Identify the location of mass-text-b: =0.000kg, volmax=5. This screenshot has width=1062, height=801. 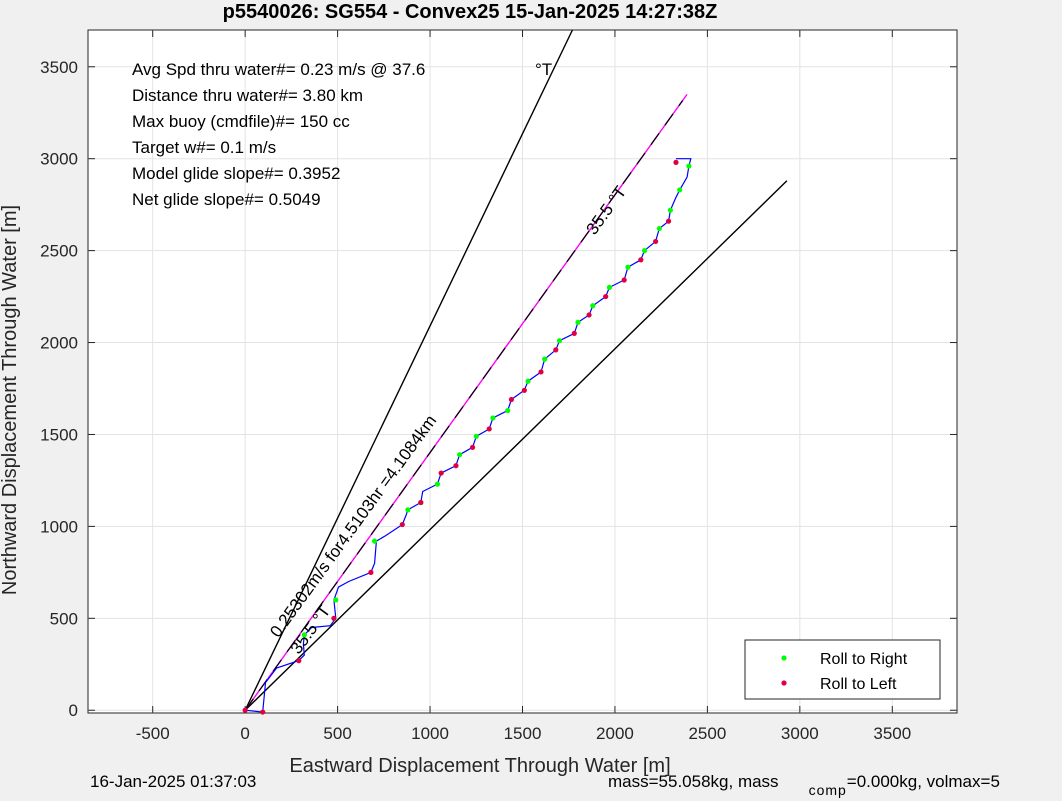
(923, 781).